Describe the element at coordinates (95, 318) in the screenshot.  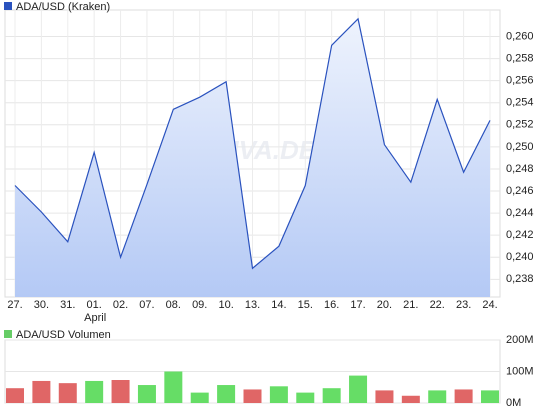
I see `x-sublabel: April` at that location.